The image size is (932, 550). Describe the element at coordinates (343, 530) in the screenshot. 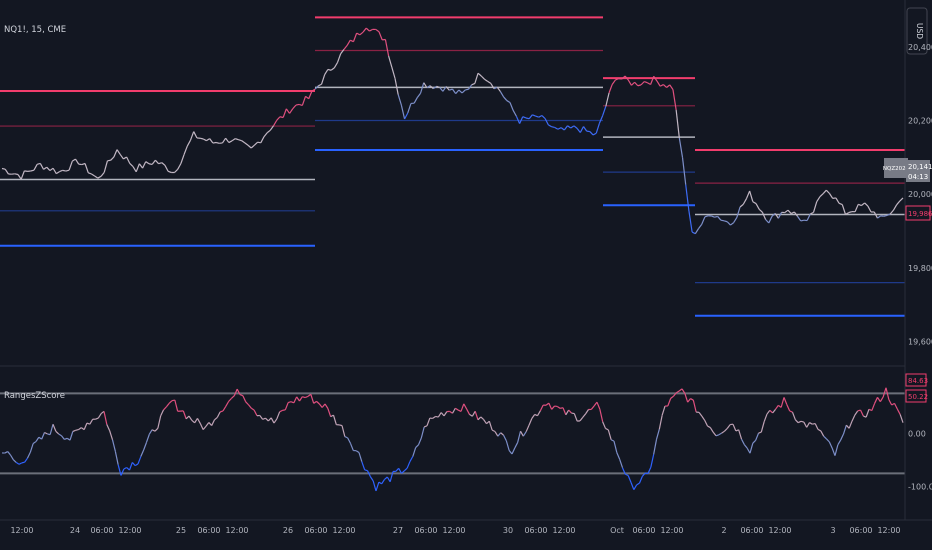

I see `time-tick-label: 12:00` at that location.